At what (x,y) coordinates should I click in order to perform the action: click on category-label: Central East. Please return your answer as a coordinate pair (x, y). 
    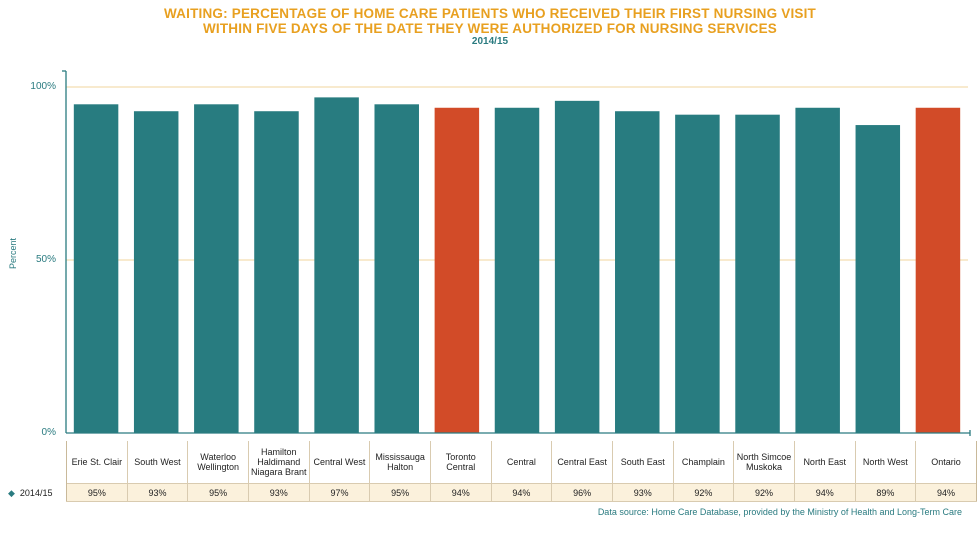
    Looking at the image, I should click on (582, 462).